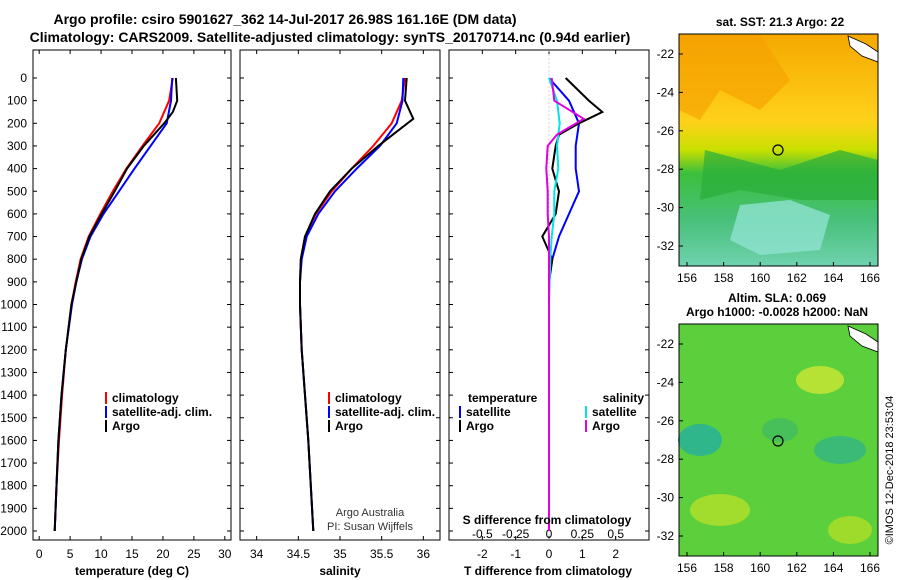  I want to click on x-tick-label: 30, so click(225, 554).